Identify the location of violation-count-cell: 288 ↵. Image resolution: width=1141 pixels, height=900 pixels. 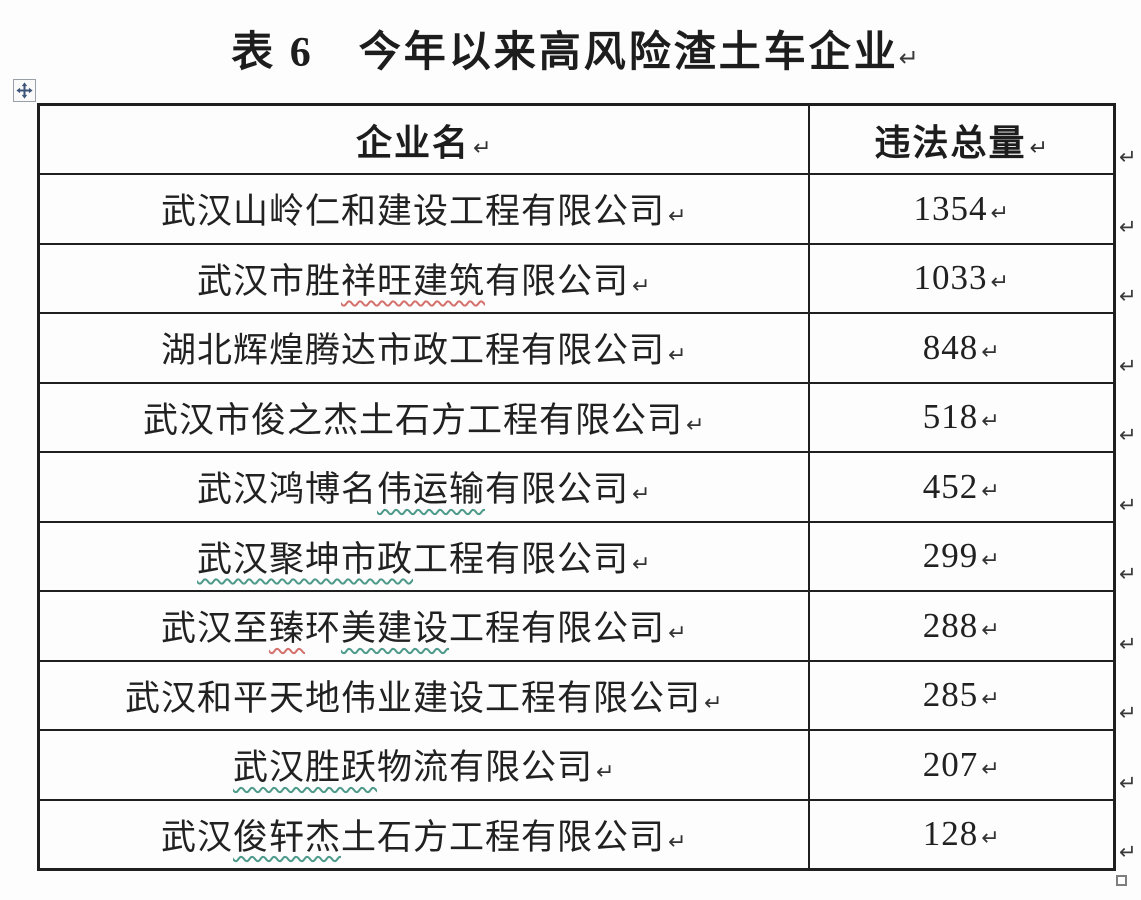
(961, 626).